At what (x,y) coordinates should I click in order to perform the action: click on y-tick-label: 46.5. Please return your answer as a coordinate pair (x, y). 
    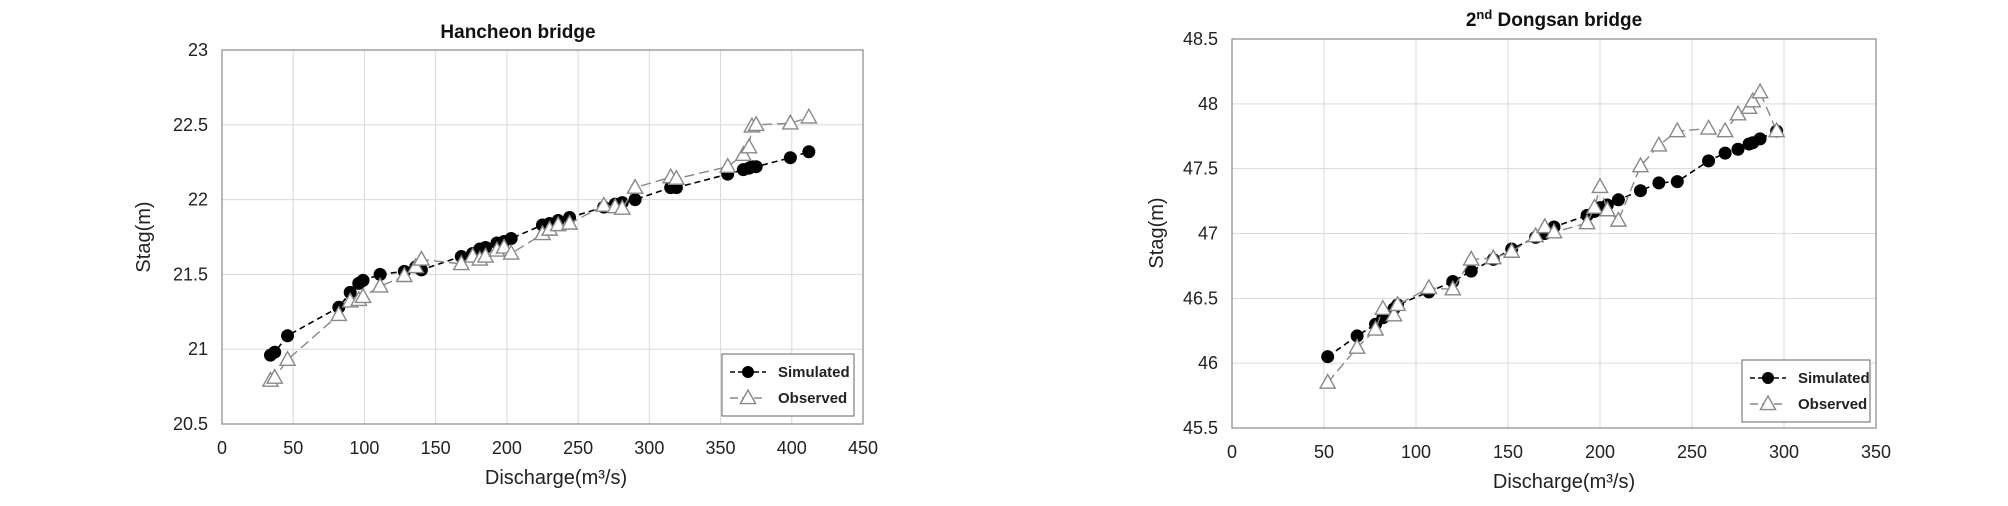
    Looking at the image, I should click on (1200, 298).